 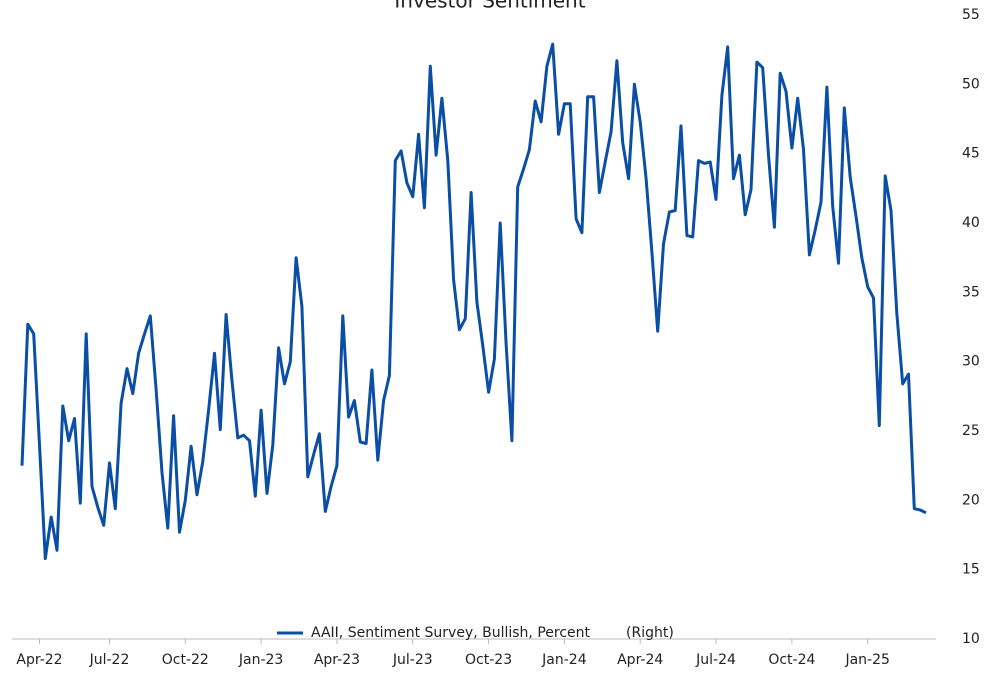 What do you see at coordinates (715, 660) in the screenshot?
I see `x-tick-label: Jul-24` at bounding box center [715, 660].